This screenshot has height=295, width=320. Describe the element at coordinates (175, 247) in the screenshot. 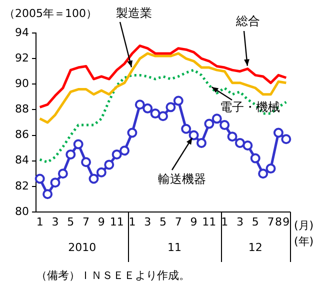

I see `text: 11` at that location.